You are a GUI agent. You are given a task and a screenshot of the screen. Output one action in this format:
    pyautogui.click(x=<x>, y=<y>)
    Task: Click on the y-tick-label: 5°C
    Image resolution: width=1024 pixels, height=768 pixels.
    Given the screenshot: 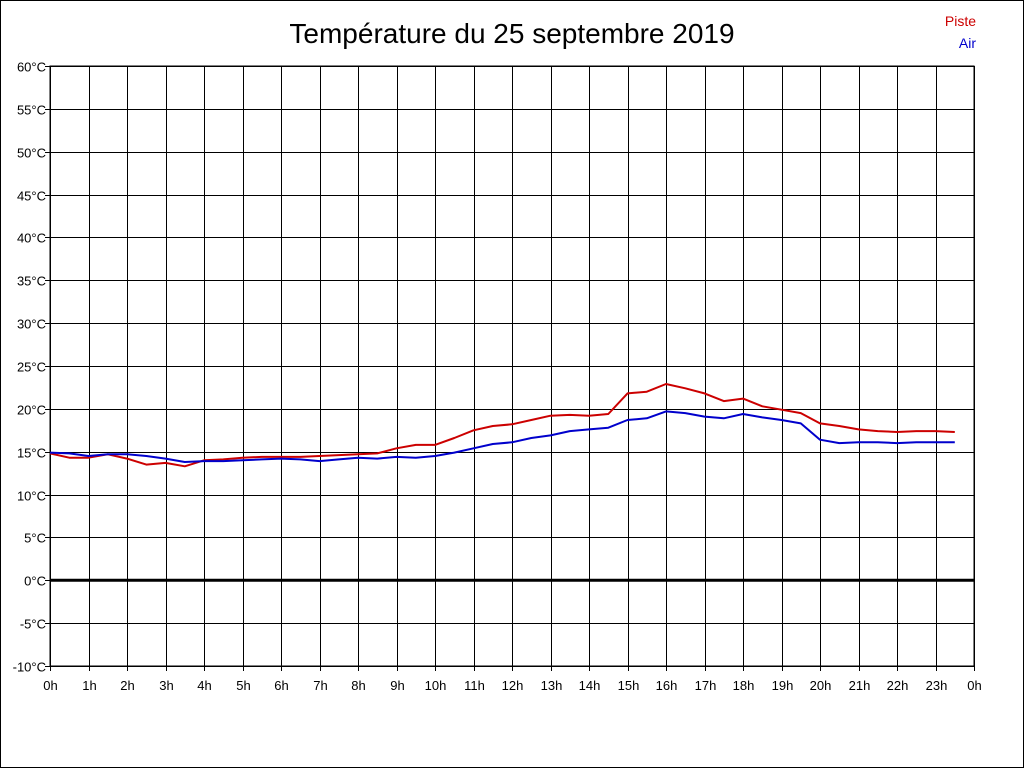 What is the action you would take?
    pyautogui.click(x=35, y=538)
    